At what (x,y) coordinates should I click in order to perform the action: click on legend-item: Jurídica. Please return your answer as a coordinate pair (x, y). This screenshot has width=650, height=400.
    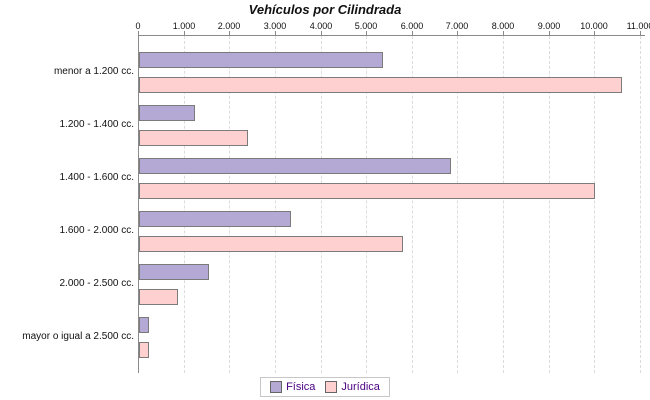
    Looking at the image, I should click on (352, 387).